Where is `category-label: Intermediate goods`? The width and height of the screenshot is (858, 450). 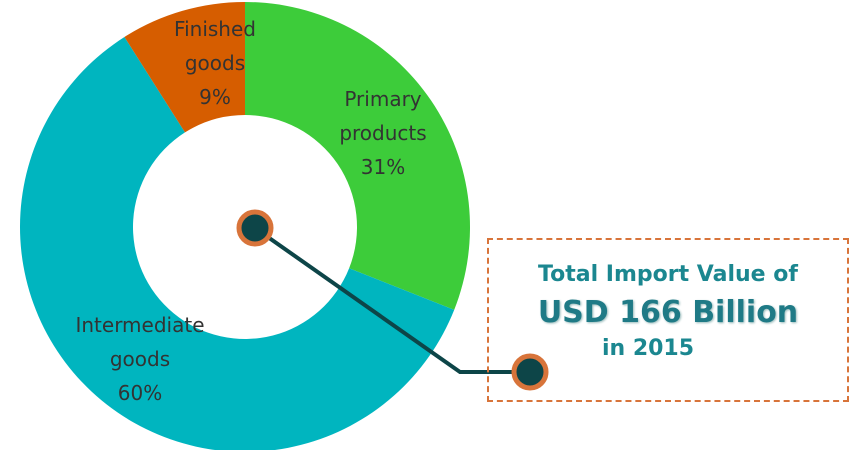
category-label: Intermediate goods is located at coordinates (140, 342).